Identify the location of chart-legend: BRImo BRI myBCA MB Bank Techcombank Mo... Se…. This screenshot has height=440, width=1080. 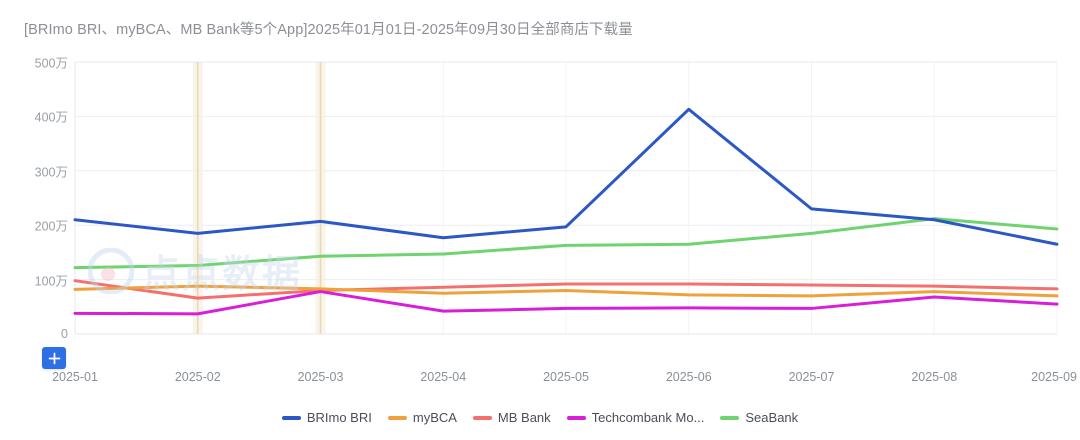
(540, 417).